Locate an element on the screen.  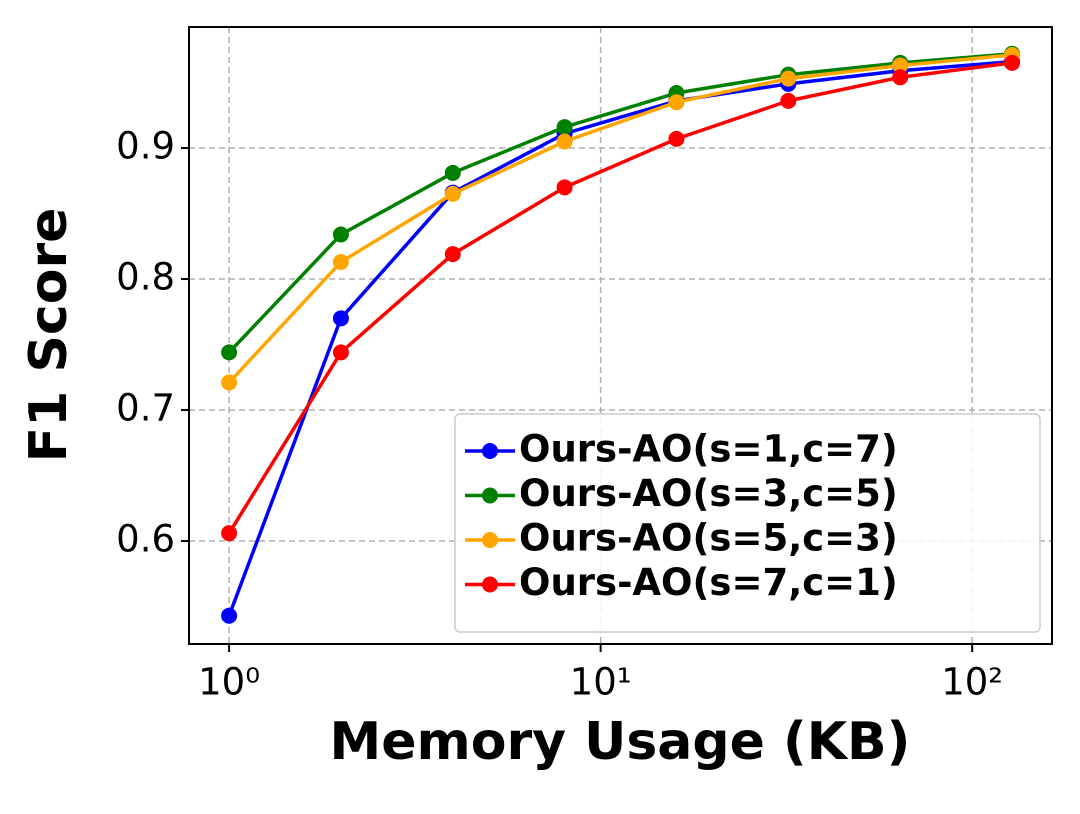
y-tick-label: 0.7 is located at coordinates (145, 408).